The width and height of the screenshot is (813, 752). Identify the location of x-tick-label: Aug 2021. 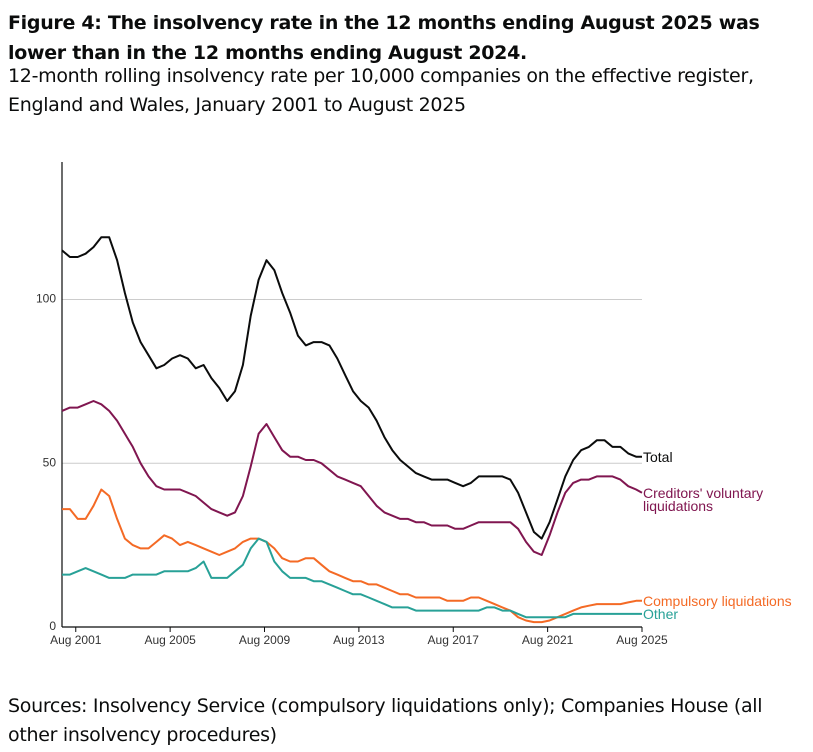
(548, 640).